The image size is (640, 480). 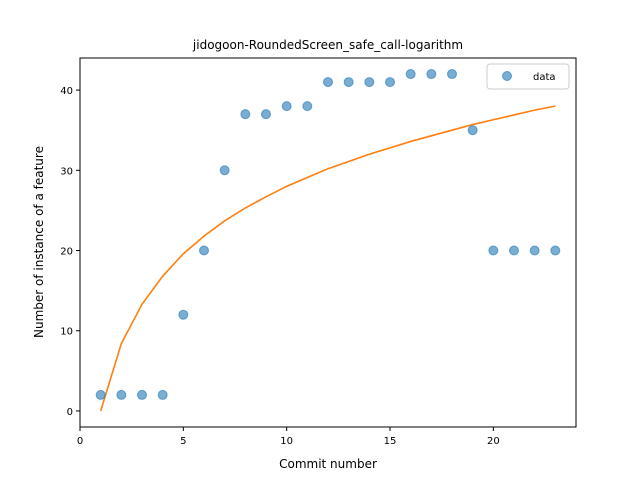 I want to click on x-axis: 0 5 10 15 20, so click(x=288, y=437).